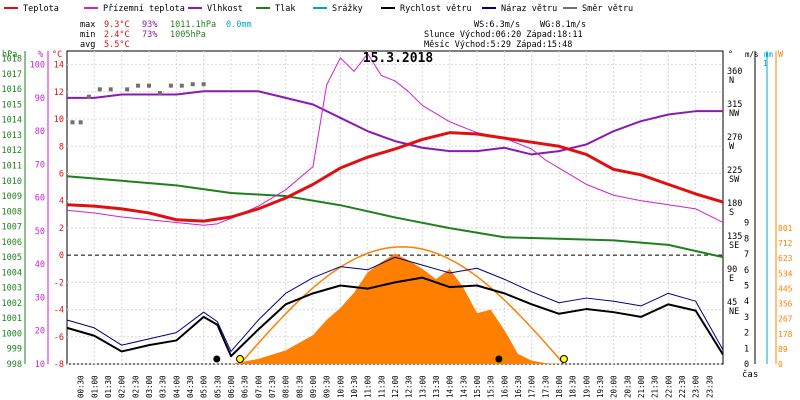 The width and height of the screenshot is (800, 400). Describe the element at coordinates (313, 386) in the screenshot. I see `x-tick-label: 09:00` at that location.